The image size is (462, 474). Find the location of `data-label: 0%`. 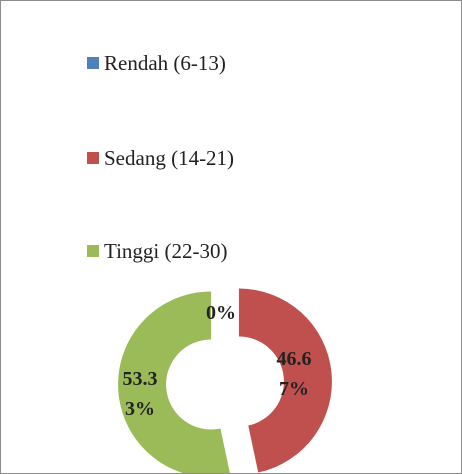

data-label: 0% is located at coordinates (221, 313).